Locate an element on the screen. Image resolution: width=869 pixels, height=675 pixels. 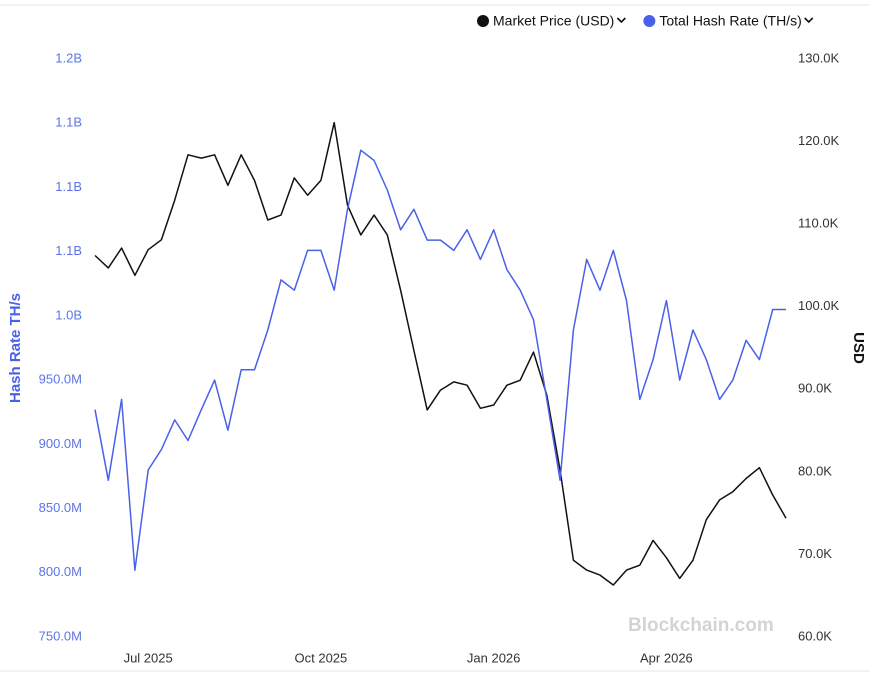
y-tick-label: 1.0B is located at coordinates (68, 314).